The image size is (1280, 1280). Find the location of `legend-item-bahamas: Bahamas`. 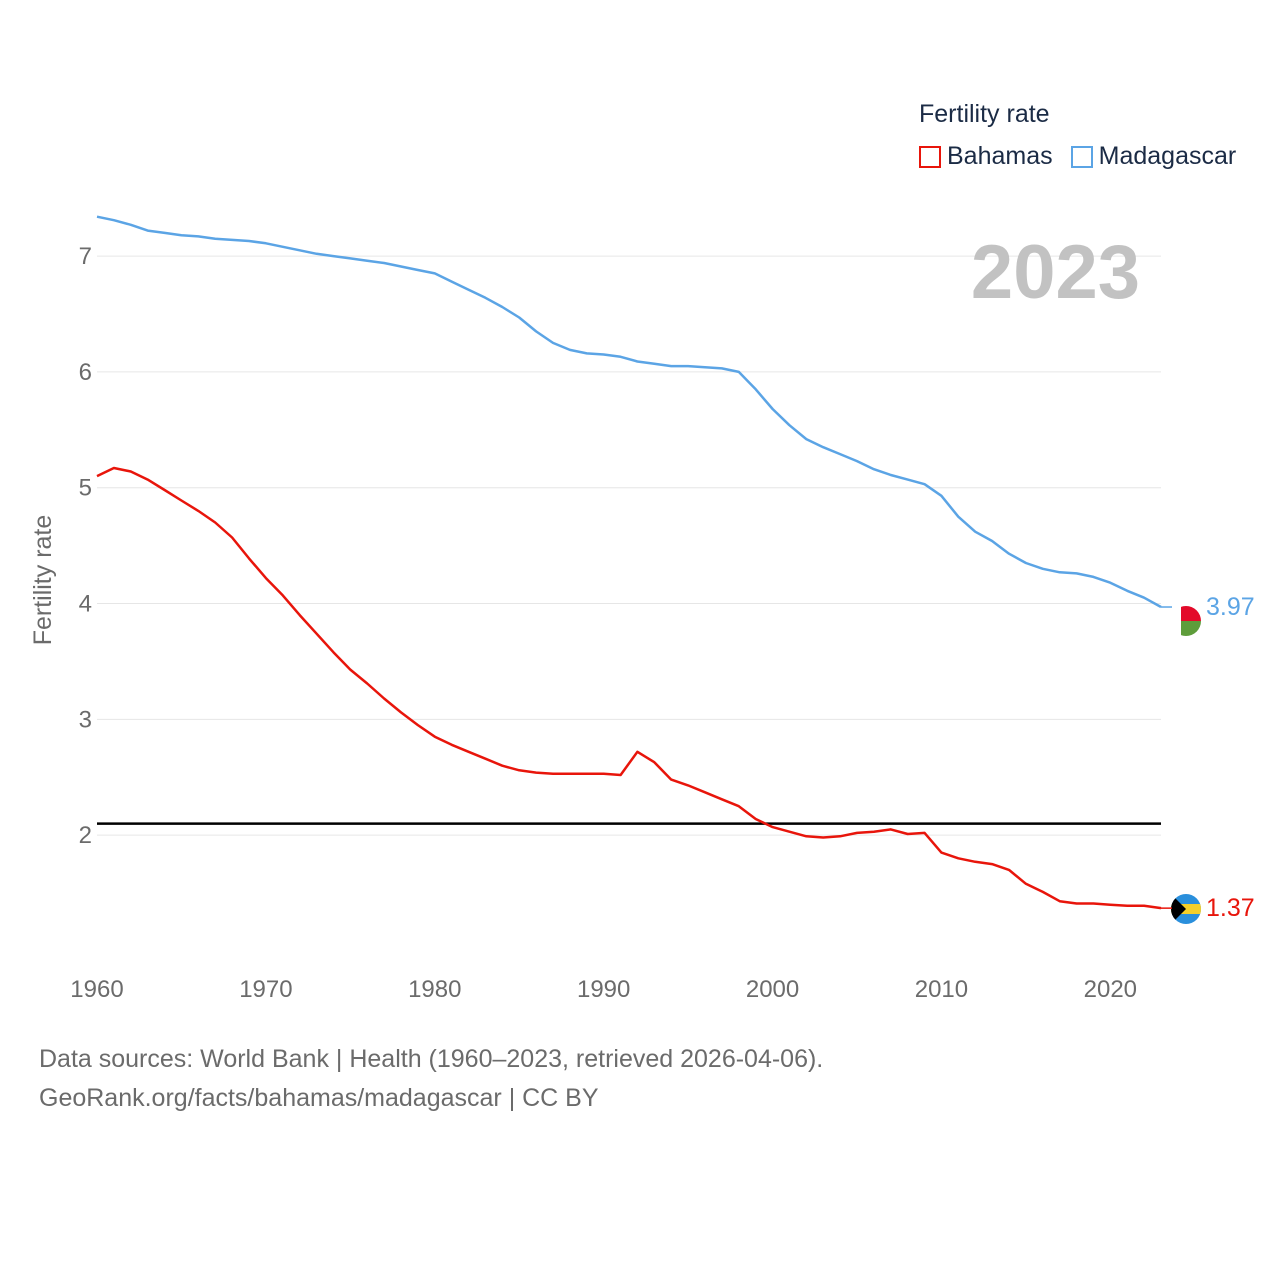

legend-item-bahamas: Bahamas is located at coordinates (986, 156).